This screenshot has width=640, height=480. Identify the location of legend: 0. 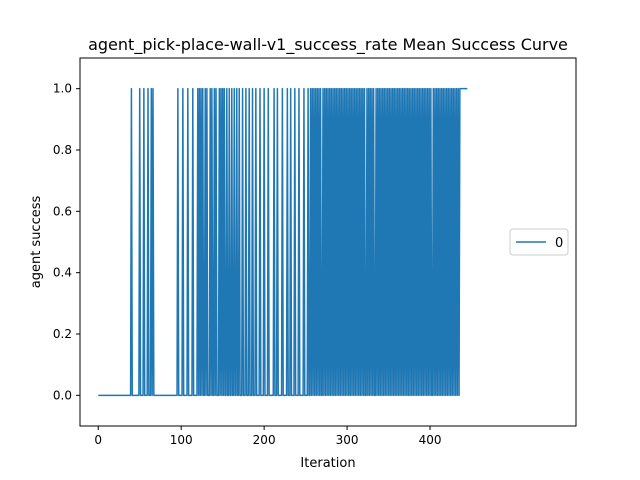
(539, 242).